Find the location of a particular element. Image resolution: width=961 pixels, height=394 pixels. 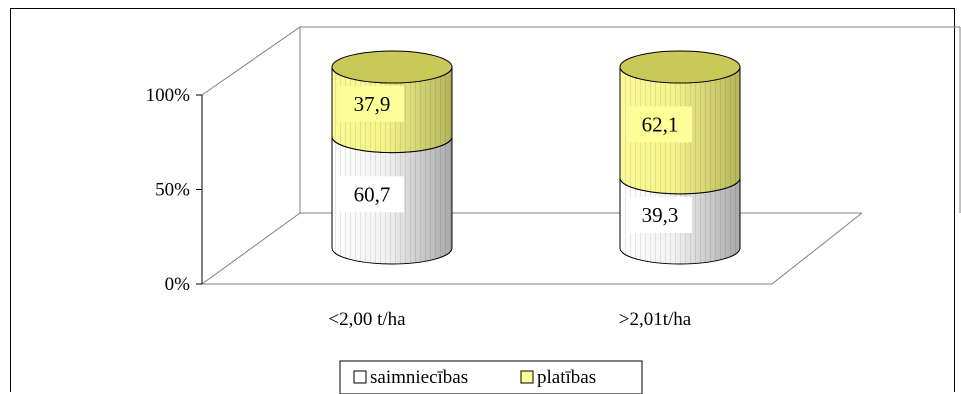

data-label: 62,1 is located at coordinates (660, 124).